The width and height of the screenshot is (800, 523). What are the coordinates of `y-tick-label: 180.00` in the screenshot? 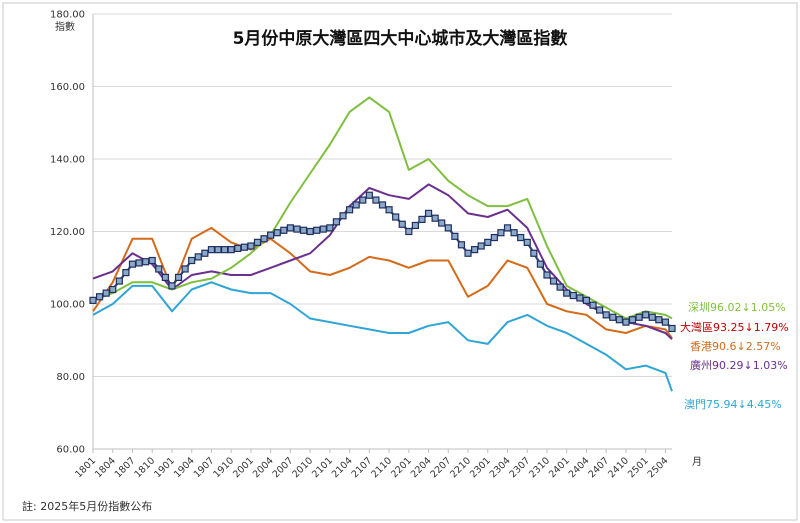 It's located at (67, 15).